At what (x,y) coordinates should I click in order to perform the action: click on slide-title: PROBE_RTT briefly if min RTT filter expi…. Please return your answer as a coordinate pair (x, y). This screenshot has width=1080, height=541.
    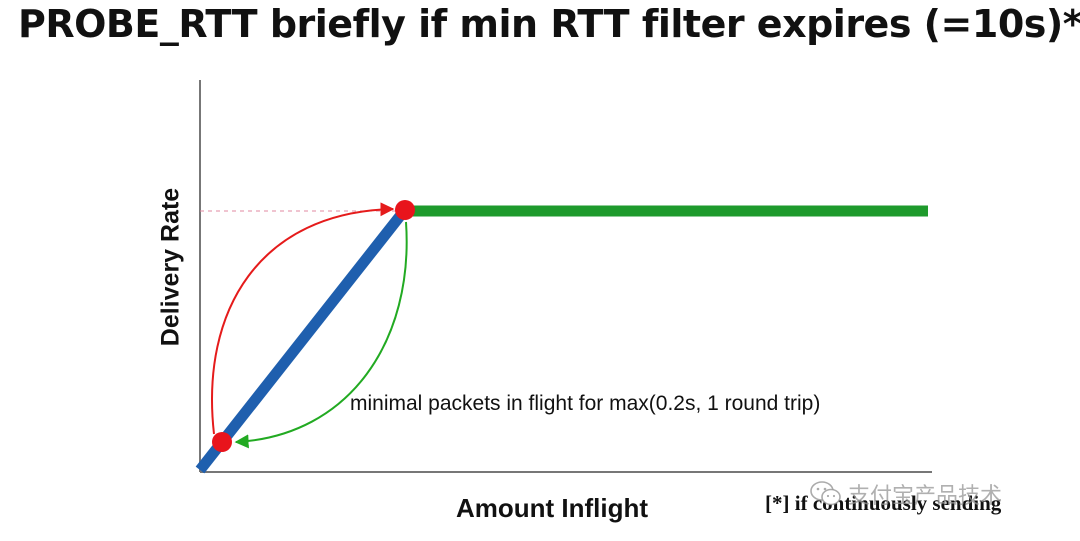
    Looking at the image, I should click on (549, 24).